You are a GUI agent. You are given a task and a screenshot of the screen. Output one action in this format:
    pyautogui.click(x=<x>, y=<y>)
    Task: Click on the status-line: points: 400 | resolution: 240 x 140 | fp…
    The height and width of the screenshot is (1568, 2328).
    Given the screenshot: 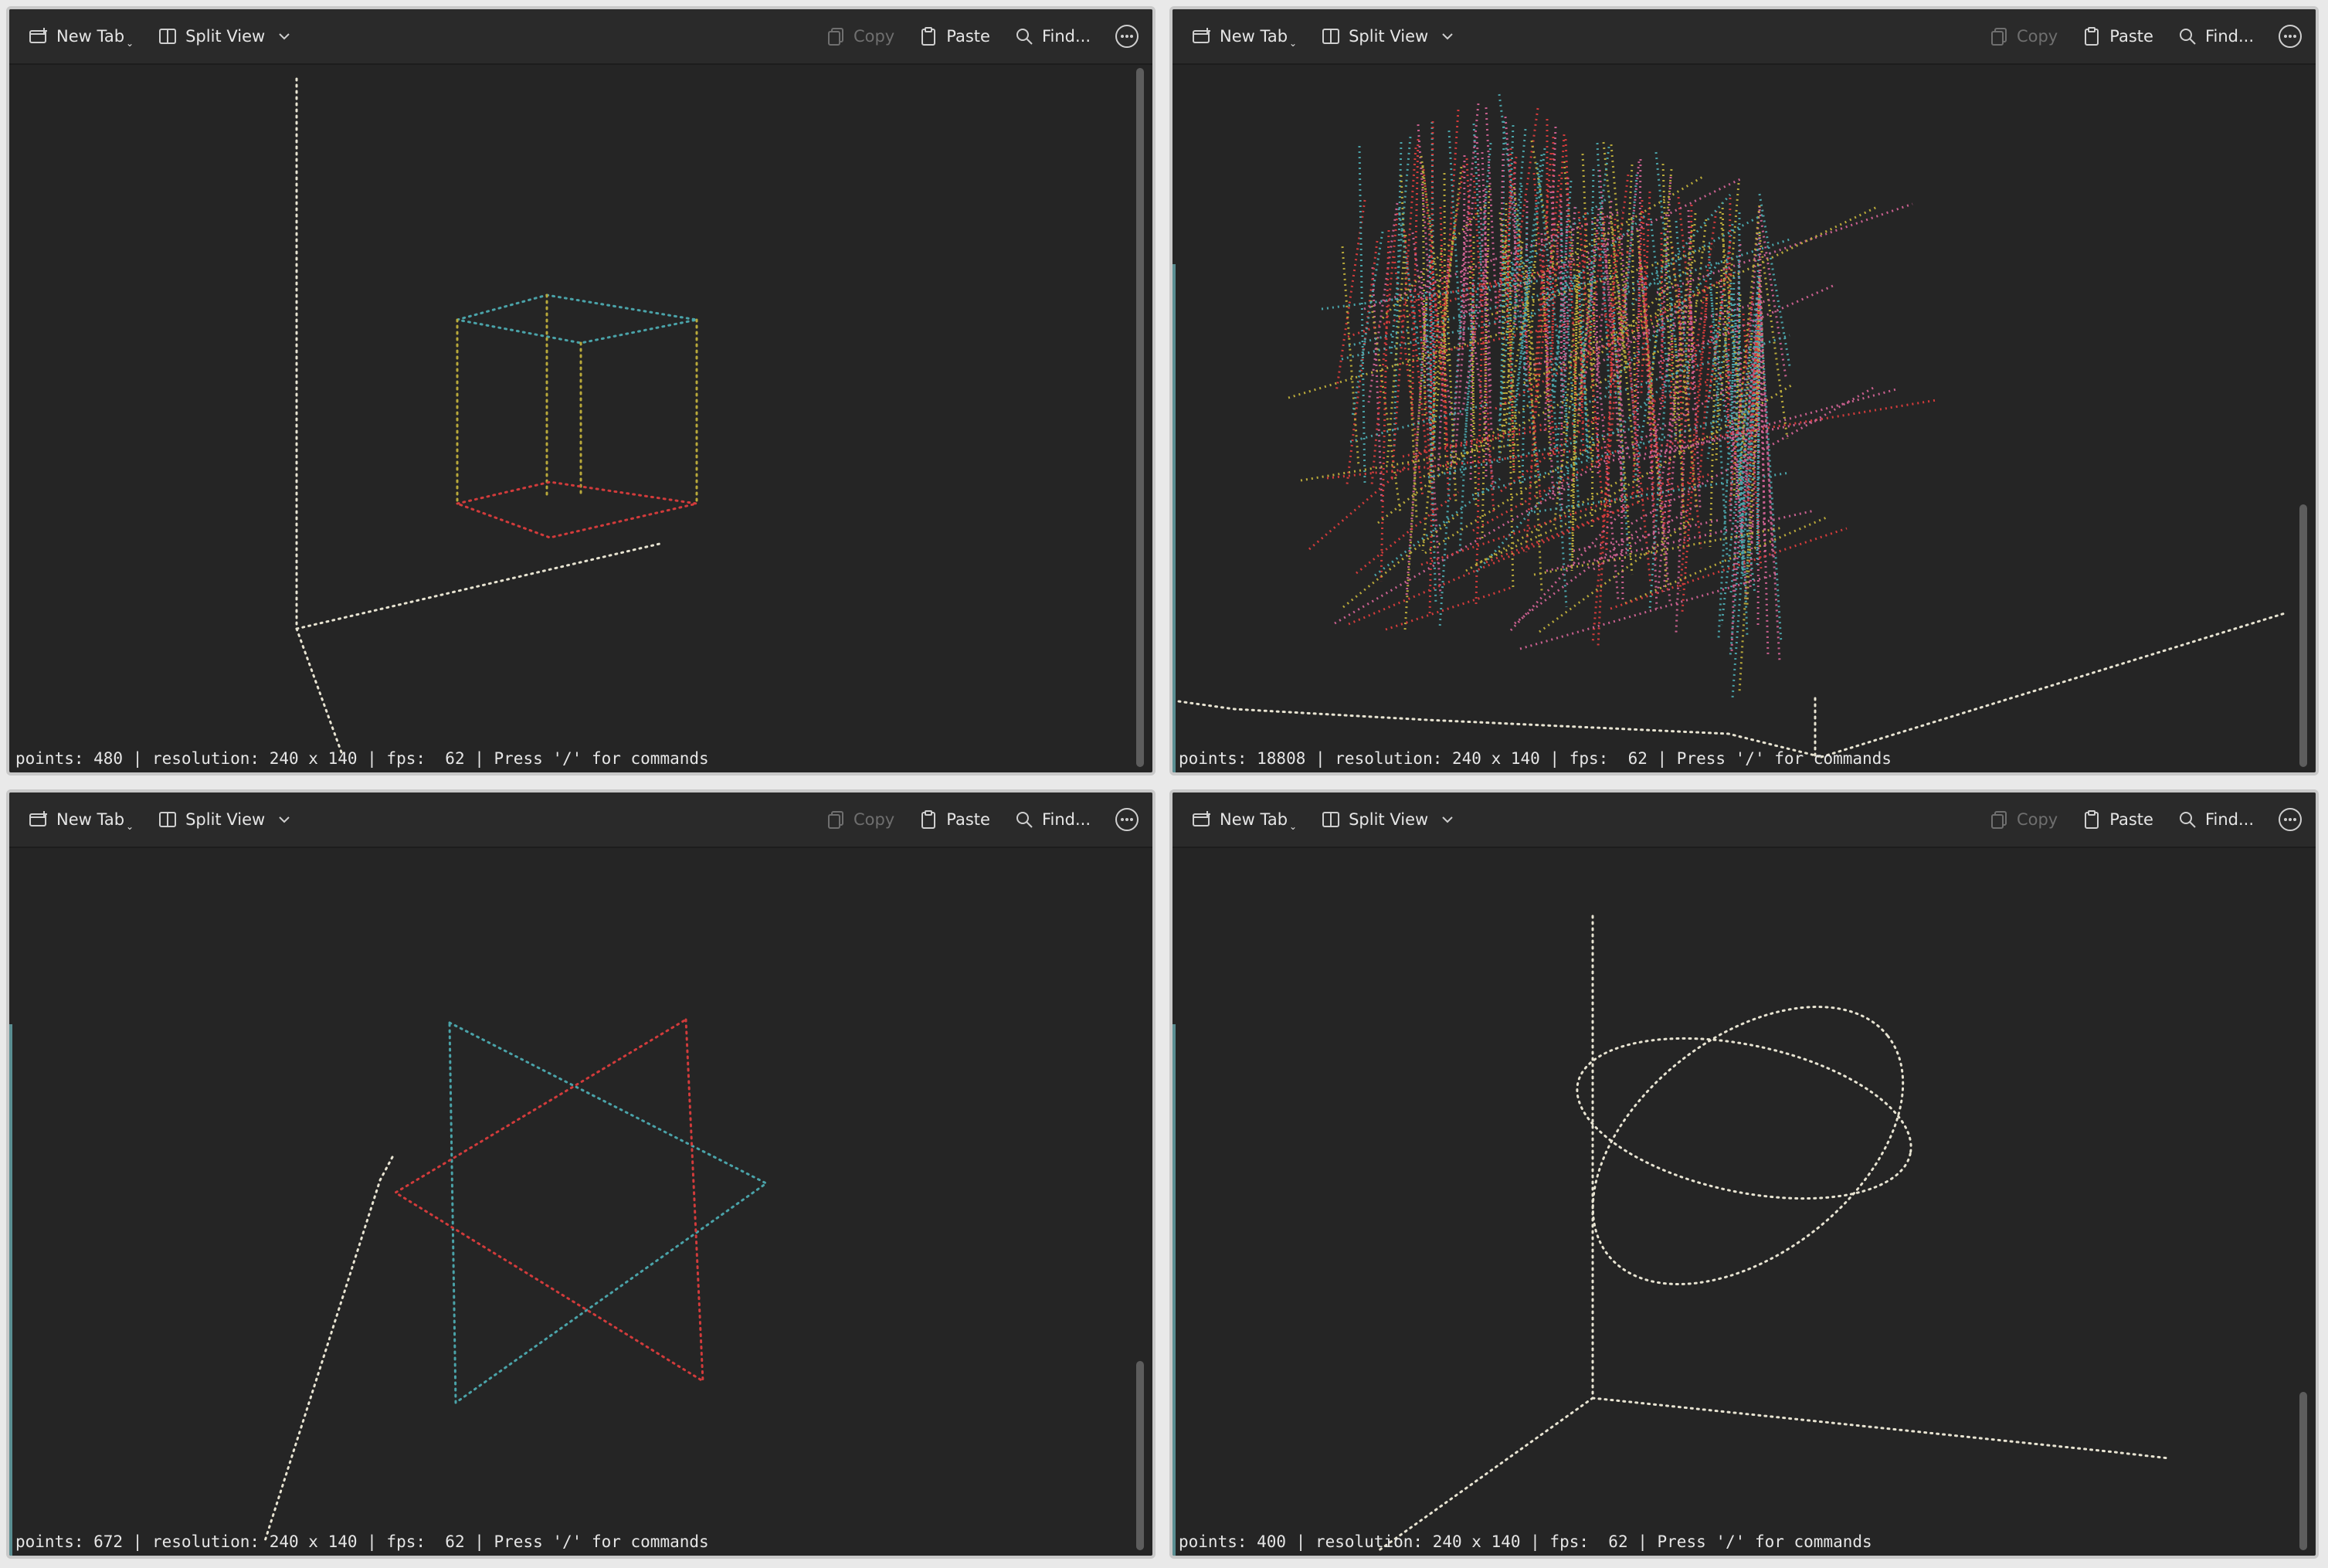 What is the action you would take?
    pyautogui.click(x=1525, y=1541)
    